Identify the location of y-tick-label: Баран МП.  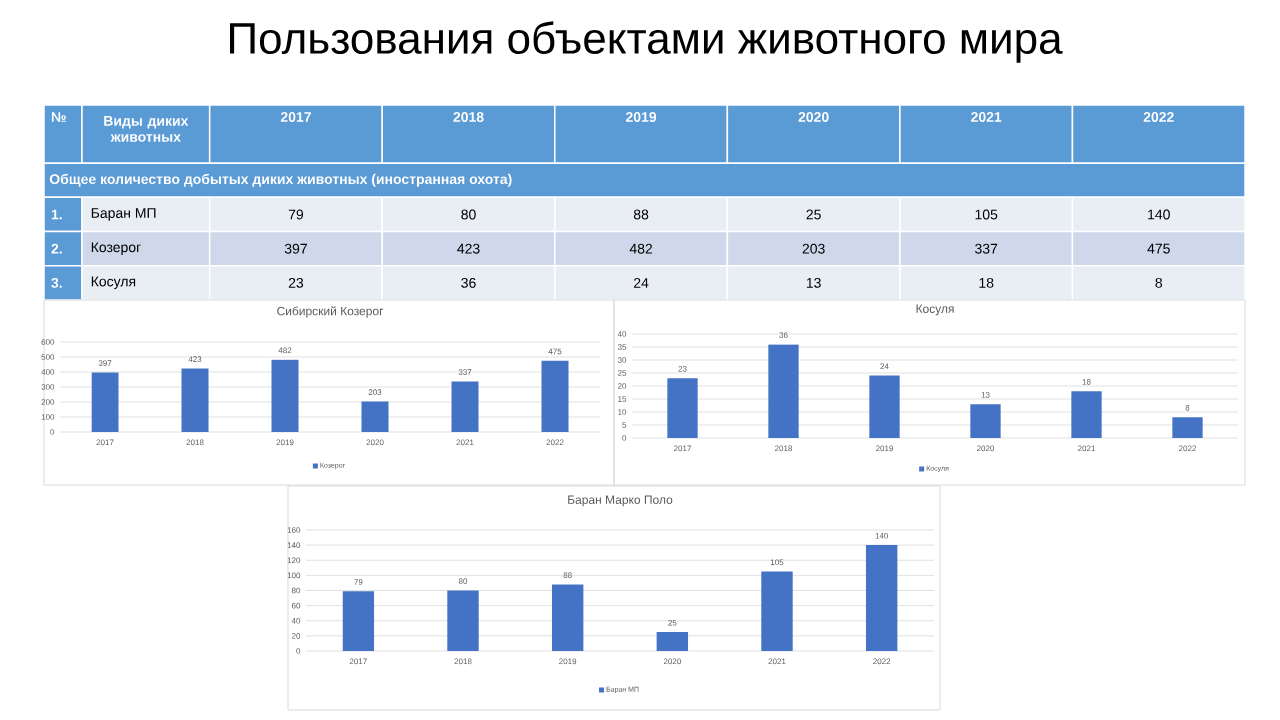
(123, 214).